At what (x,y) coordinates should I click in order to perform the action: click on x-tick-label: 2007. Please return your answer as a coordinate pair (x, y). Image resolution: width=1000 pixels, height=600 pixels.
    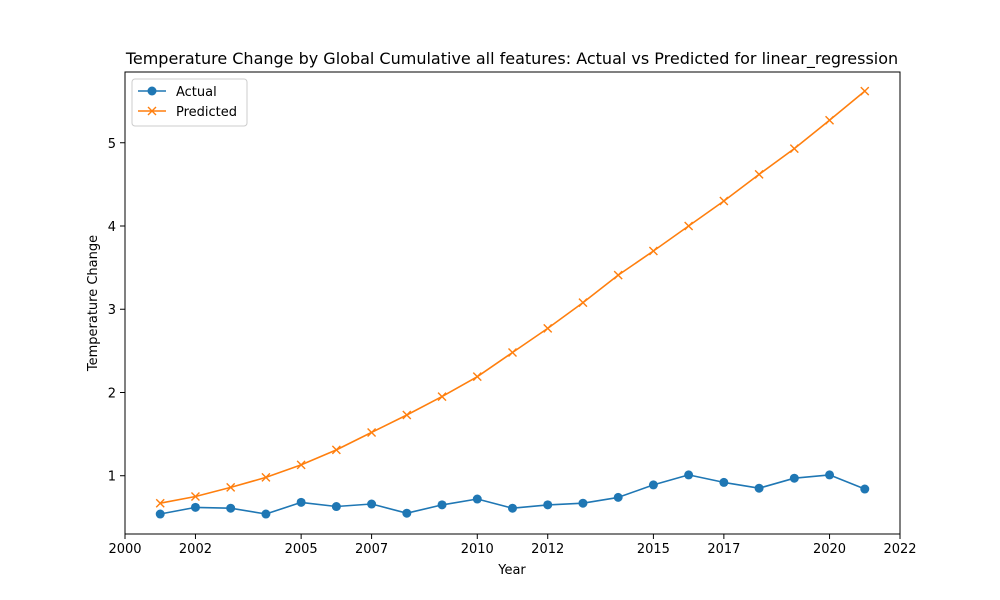
    Looking at the image, I should click on (371, 549).